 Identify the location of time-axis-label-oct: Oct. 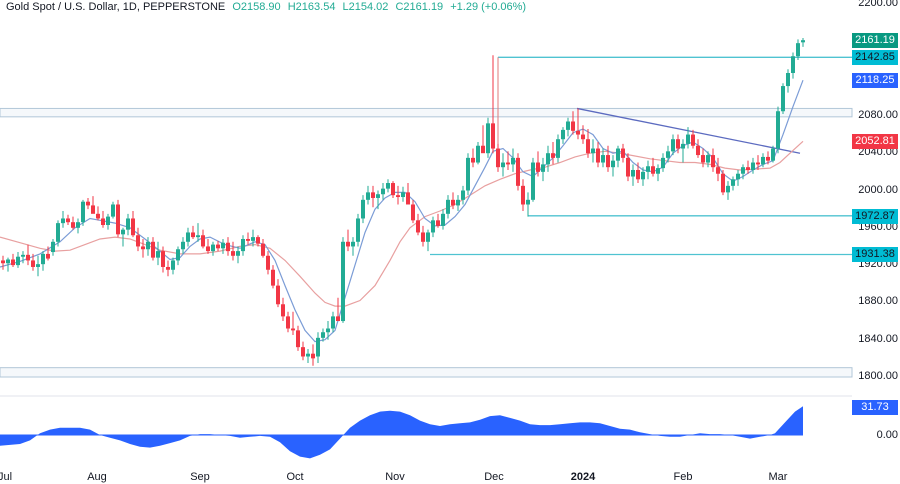
(295, 477).